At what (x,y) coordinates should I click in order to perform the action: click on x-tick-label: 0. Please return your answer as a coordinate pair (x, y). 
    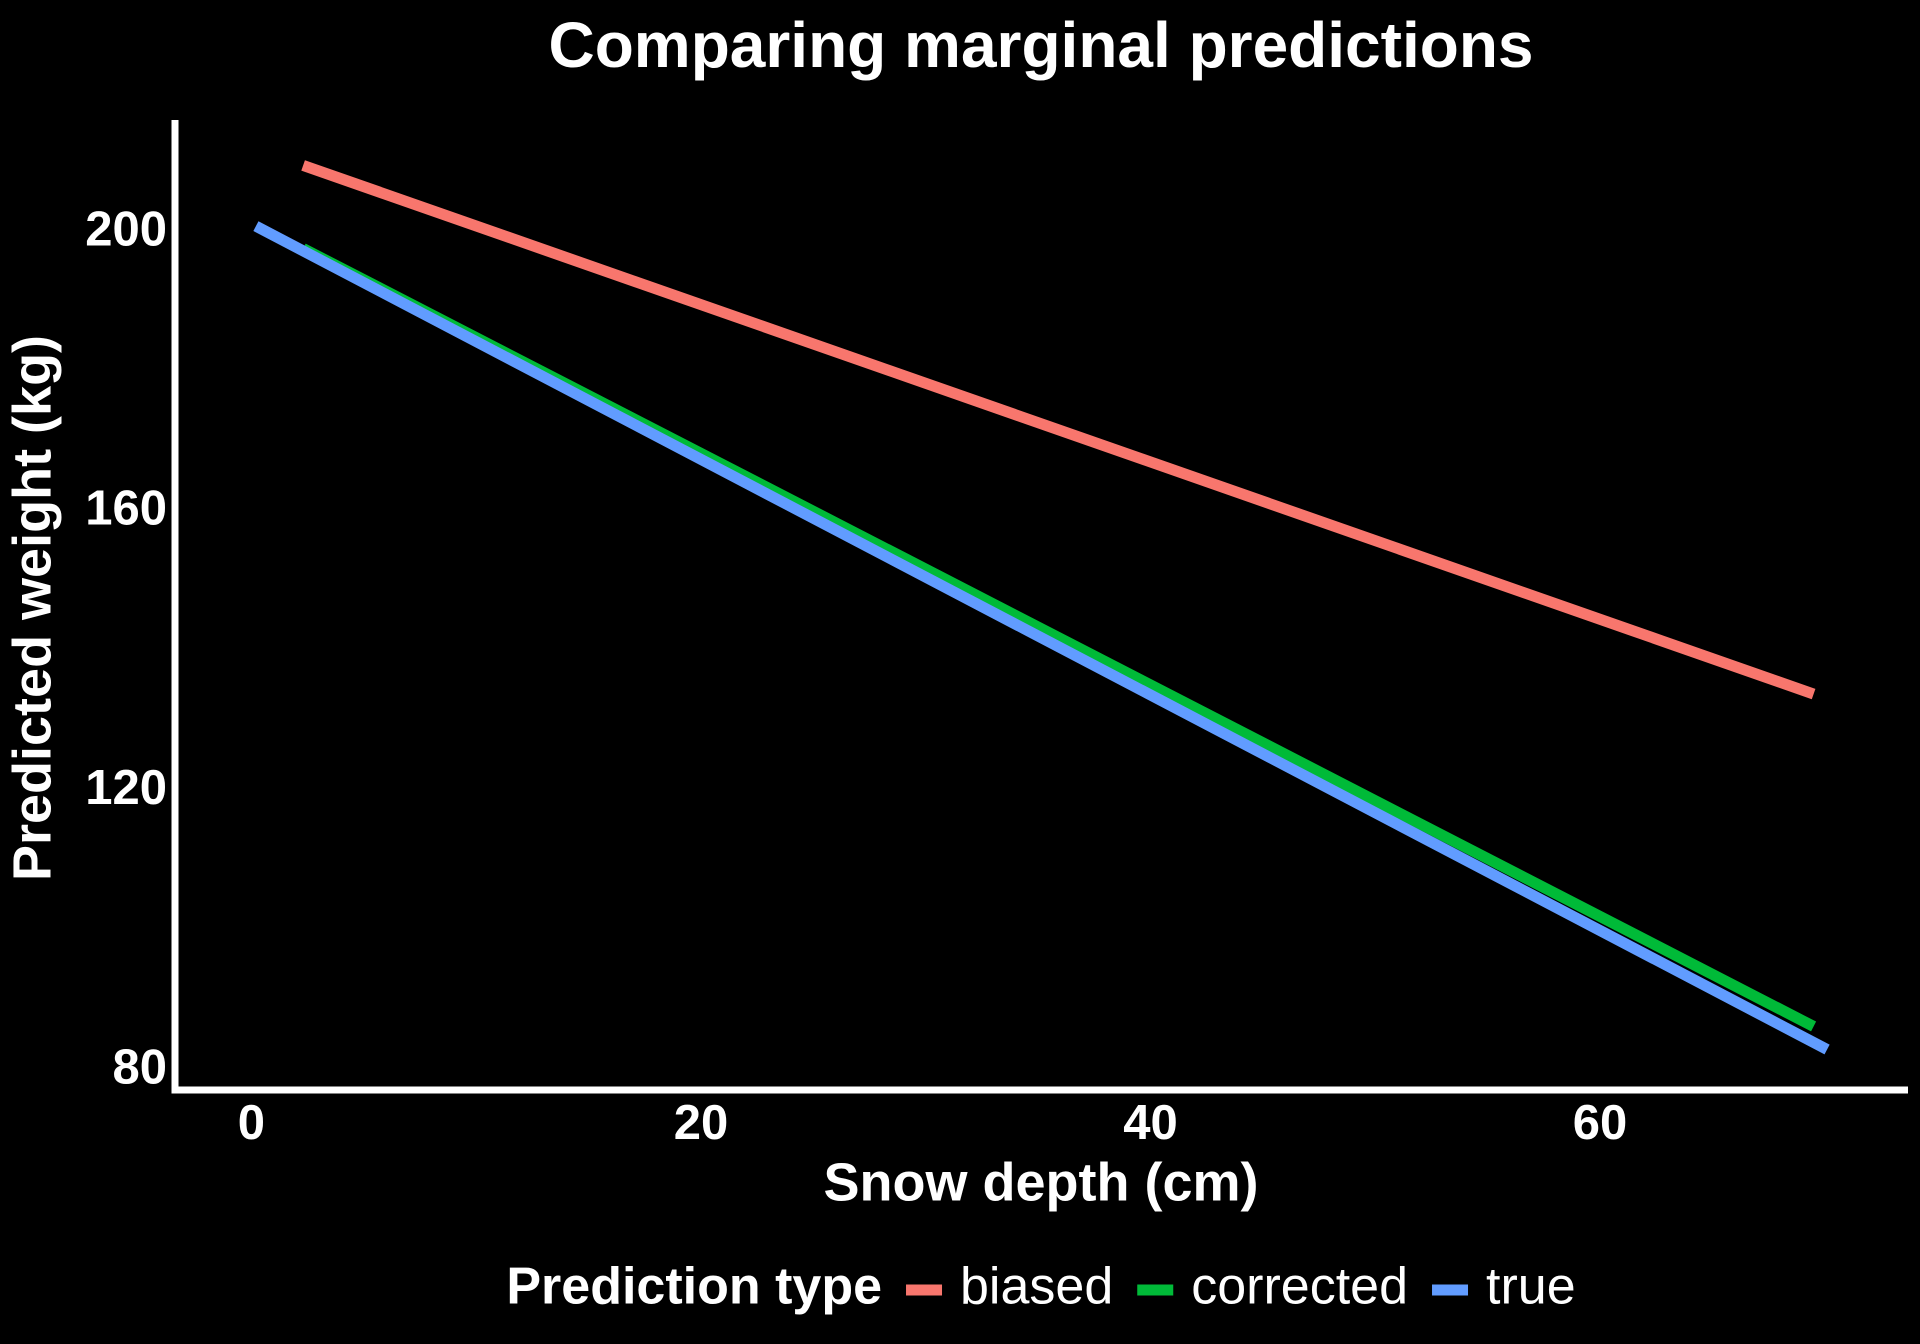
    Looking at the image, I should click on (251, 1123).